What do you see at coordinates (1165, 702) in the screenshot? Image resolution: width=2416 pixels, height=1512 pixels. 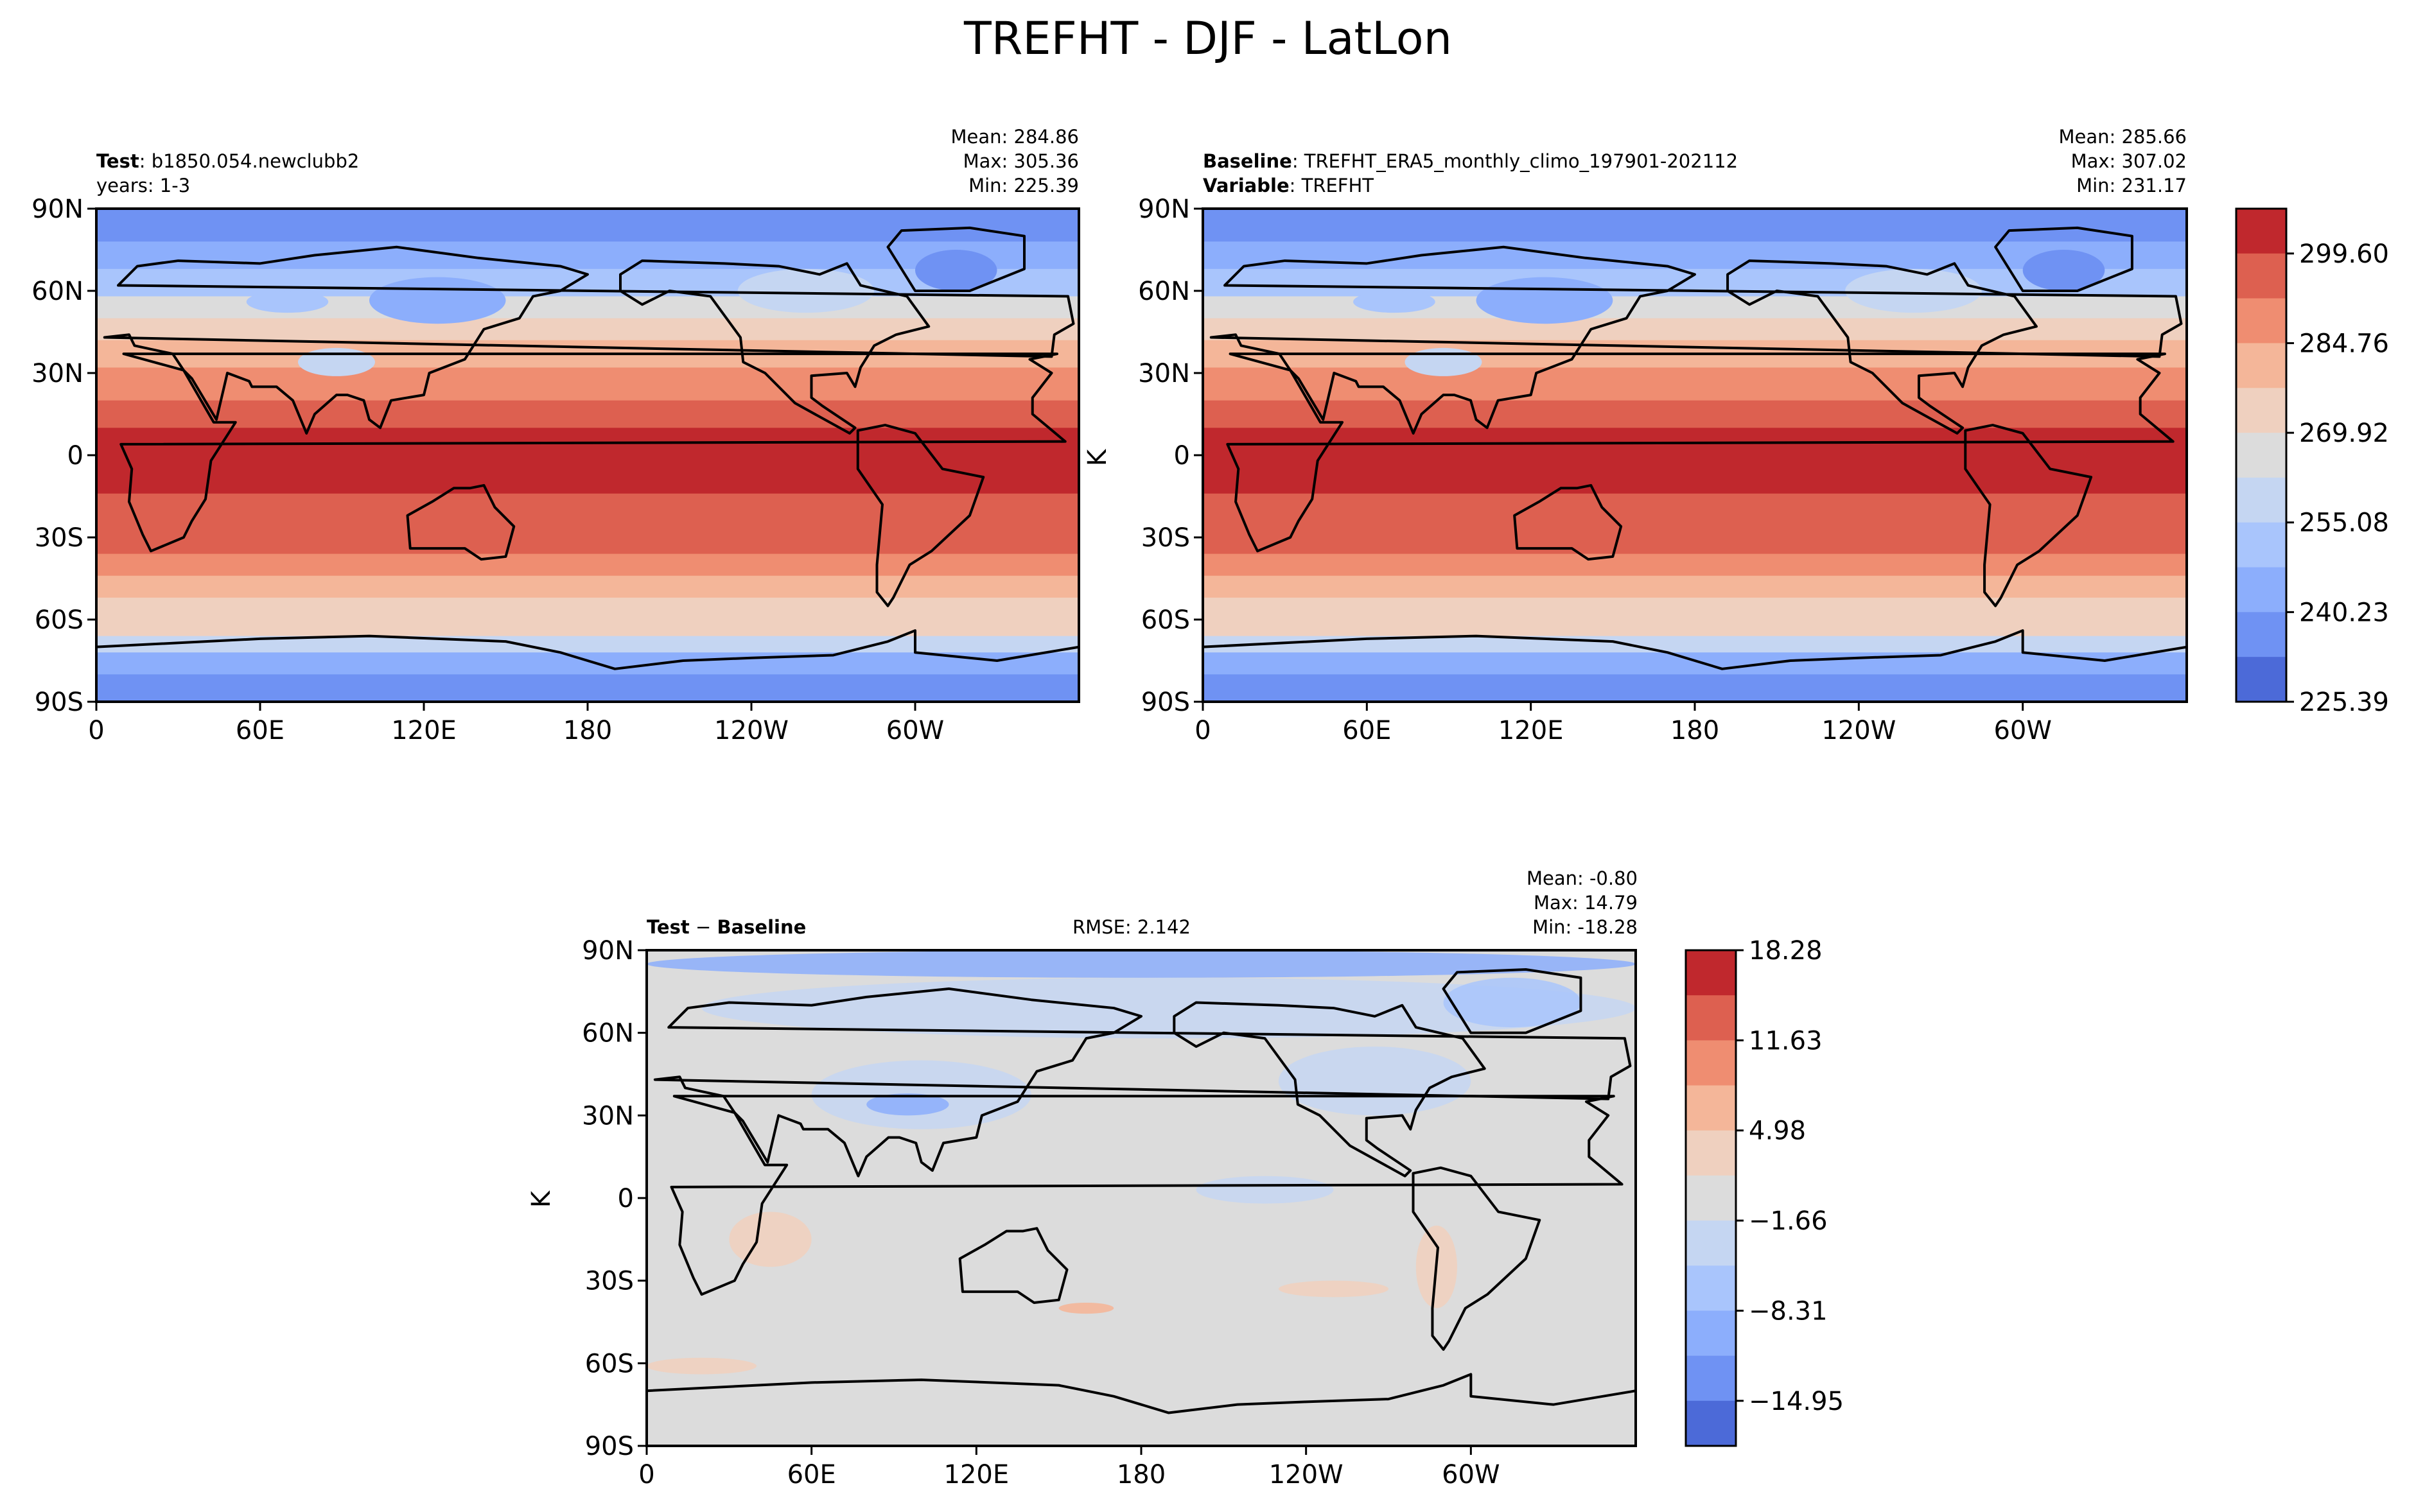 I see `baseline-lat-tick-label: 90S` at bounding box center [1165, 702].